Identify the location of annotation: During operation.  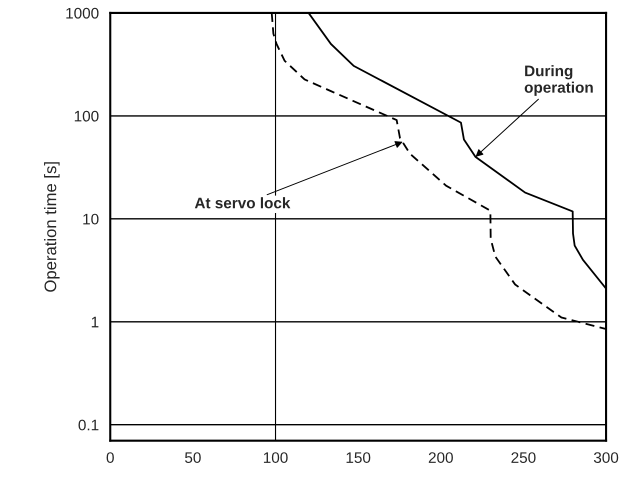
(558, 80).